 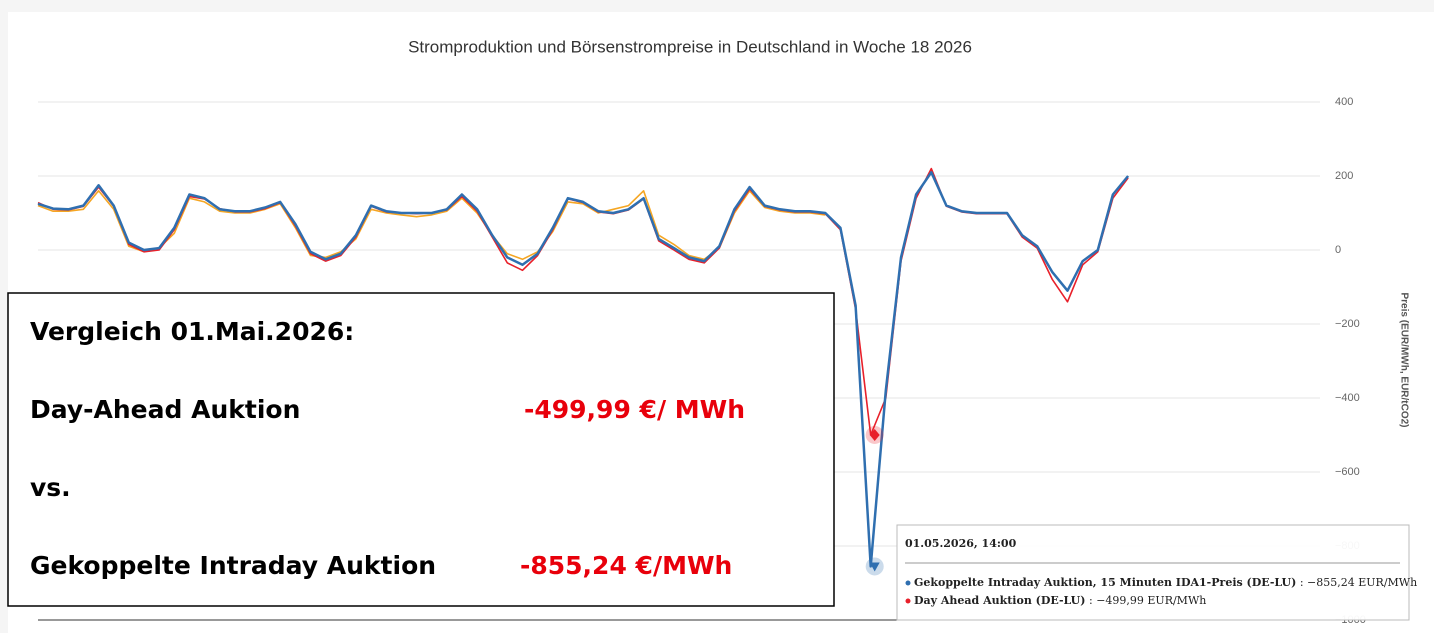 I want to click on y-tick-label: 0, so click(x=1338, y=250).